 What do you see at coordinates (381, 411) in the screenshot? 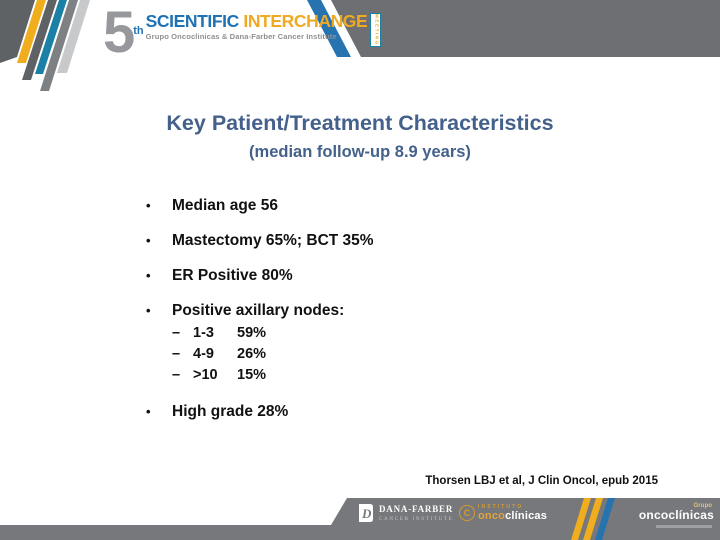
I see `bullet-high-grade: • High grade 28%` at bounding box center [381, 411].